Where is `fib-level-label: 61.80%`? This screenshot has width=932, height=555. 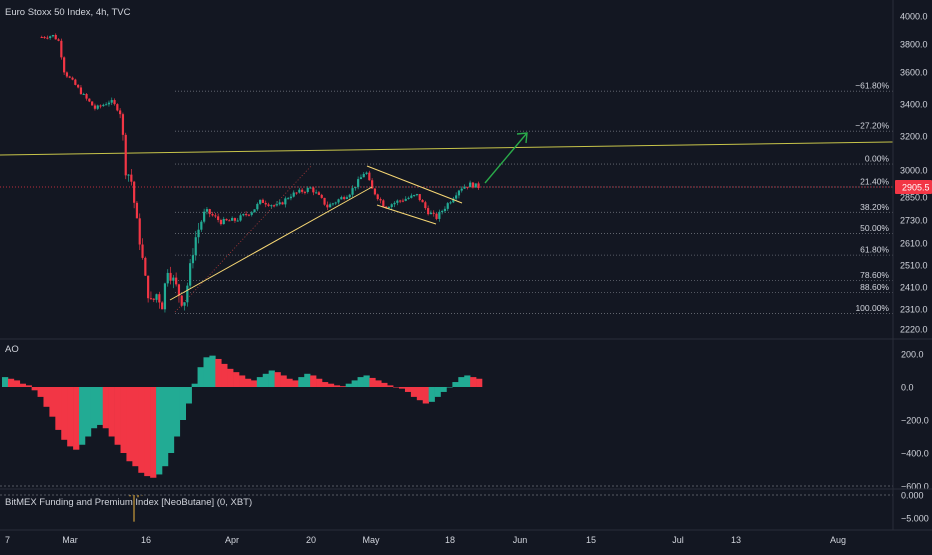
fib-level-label: 61.80% is located at coordinates (874, 250).